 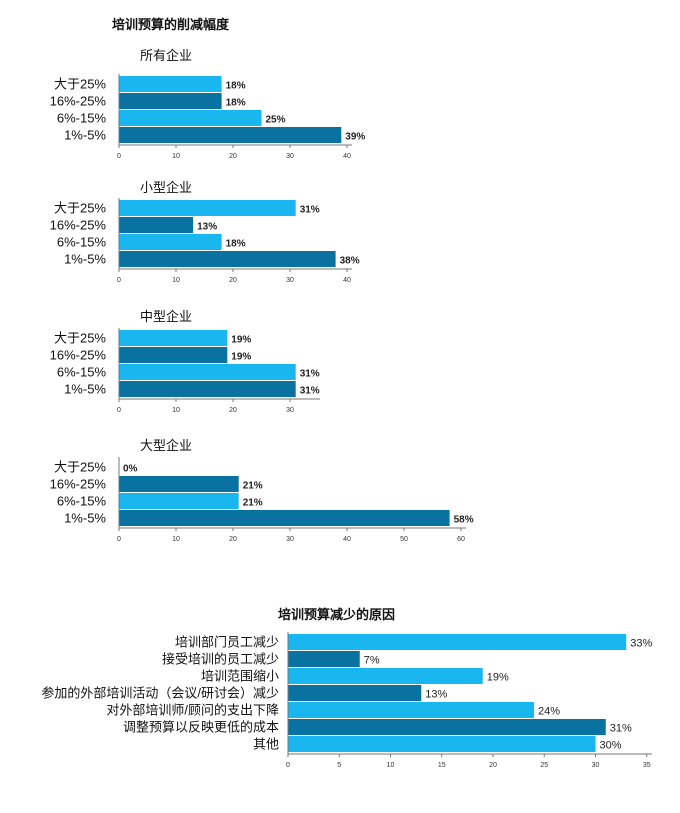 What do you see at coordinates (78, 101) in the screenshot?
I see `chart-1-category-label-2: 16%-25%` at bounding box center [78, 101].